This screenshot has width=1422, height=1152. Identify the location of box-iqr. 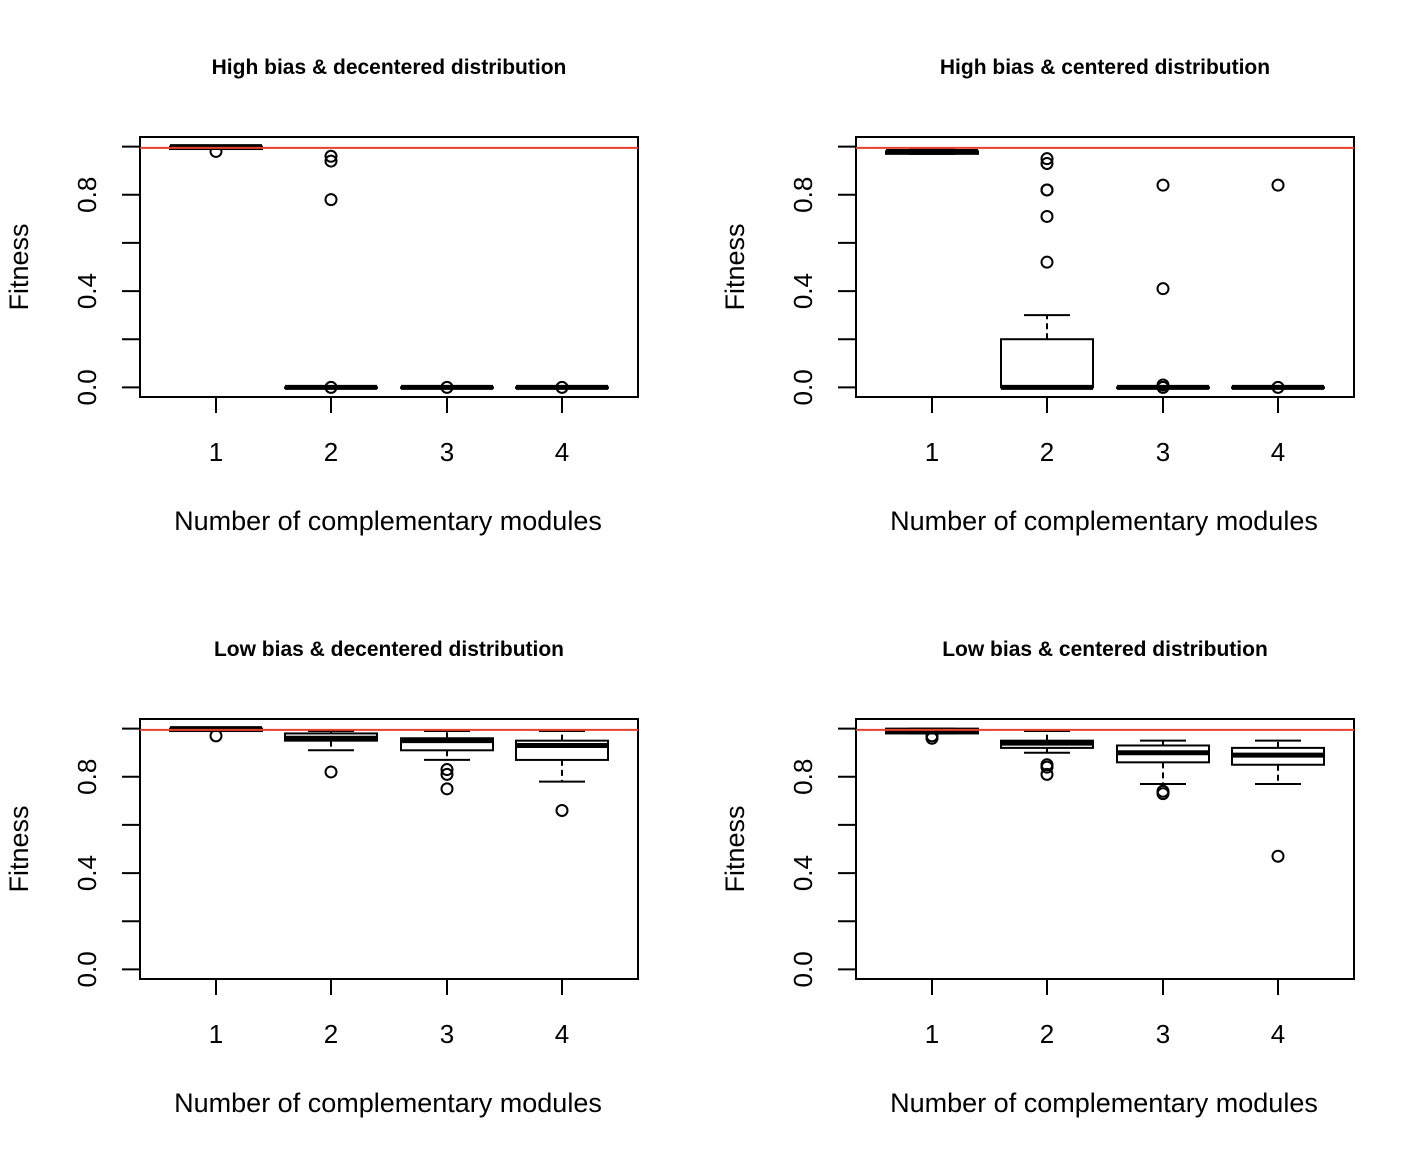
(1047, 363).